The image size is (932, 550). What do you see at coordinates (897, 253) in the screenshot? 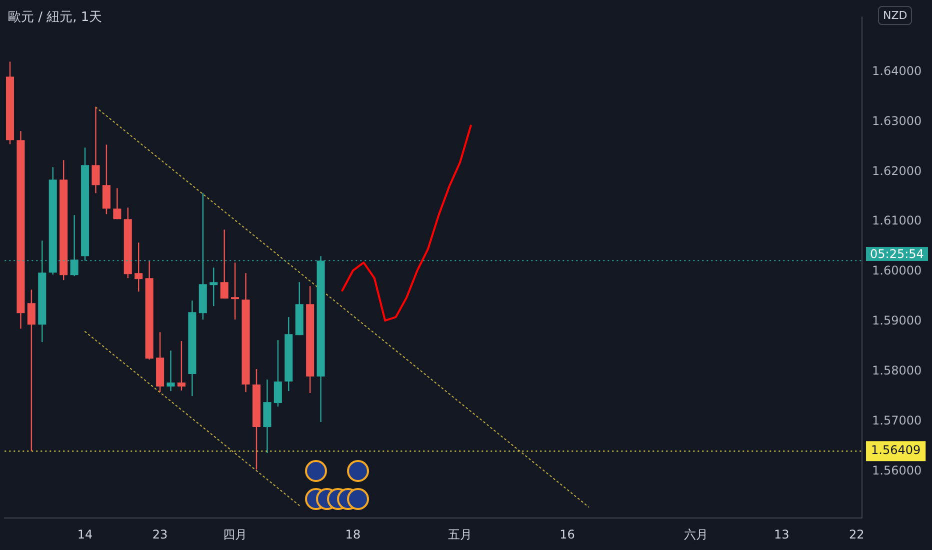
I see `text: 05:25:54` at bounding box center [897, 253].